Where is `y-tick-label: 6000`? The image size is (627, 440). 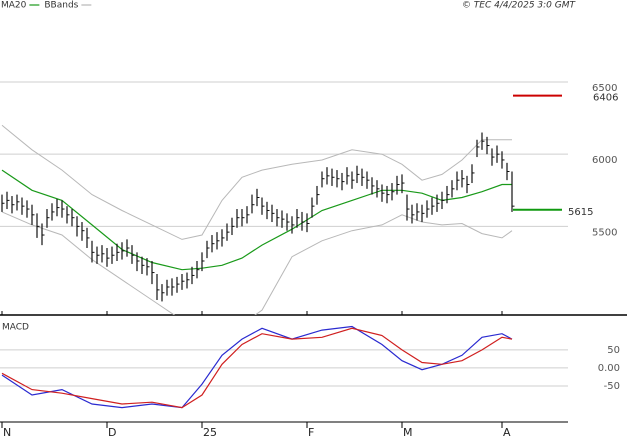
y-tick-label: 6000 is located at coordinates (604, 160).